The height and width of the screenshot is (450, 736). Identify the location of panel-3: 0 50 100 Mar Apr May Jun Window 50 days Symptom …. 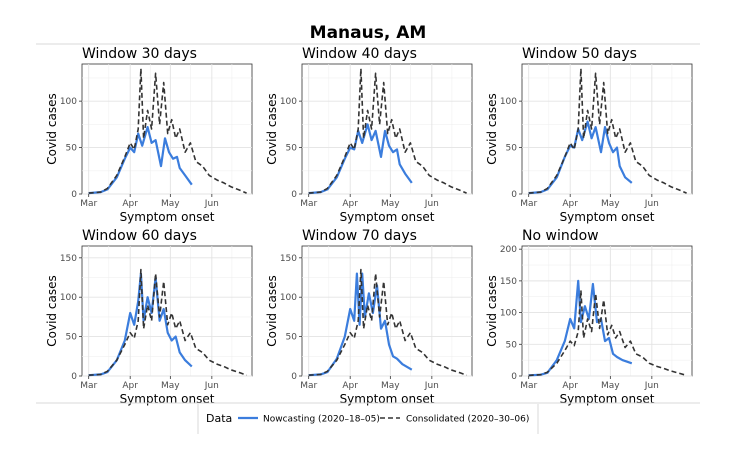
(589, 135).